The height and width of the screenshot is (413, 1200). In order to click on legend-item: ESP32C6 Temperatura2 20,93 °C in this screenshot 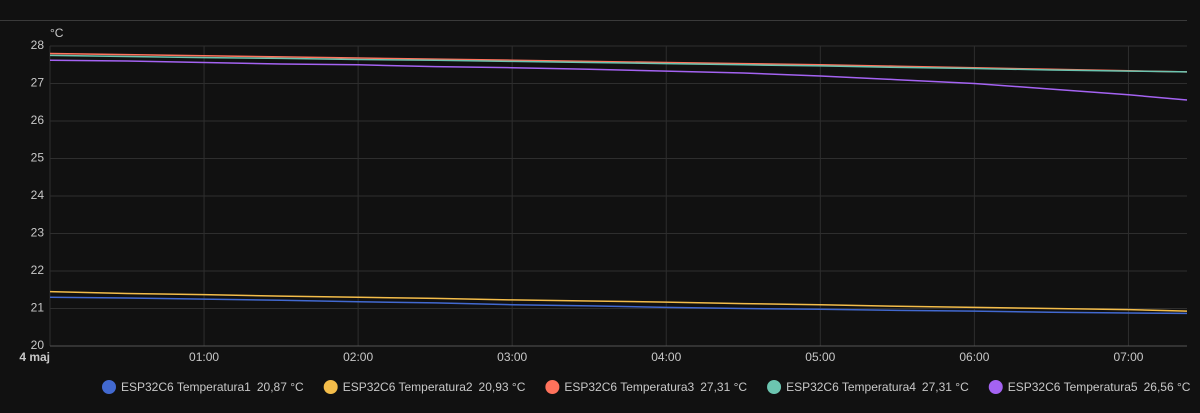, I will do `click(424, 387)`.